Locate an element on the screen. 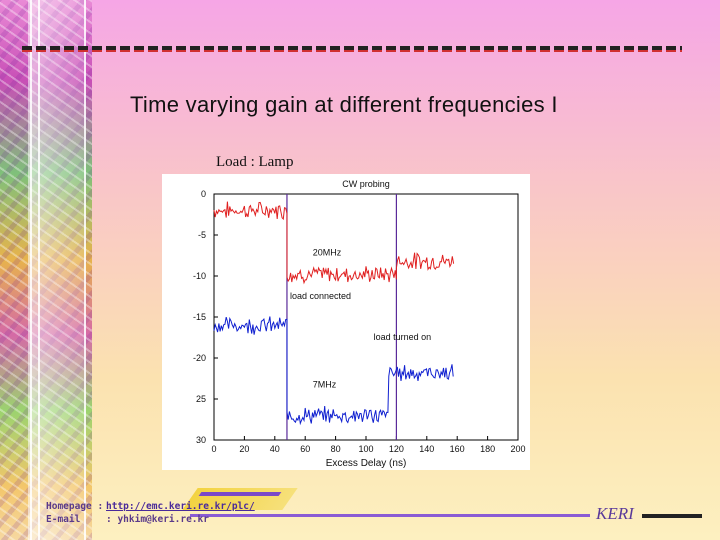 The width and height of the screenshot is (720, 540). y-tick-label: -20 is located at coordinates (199, 358).